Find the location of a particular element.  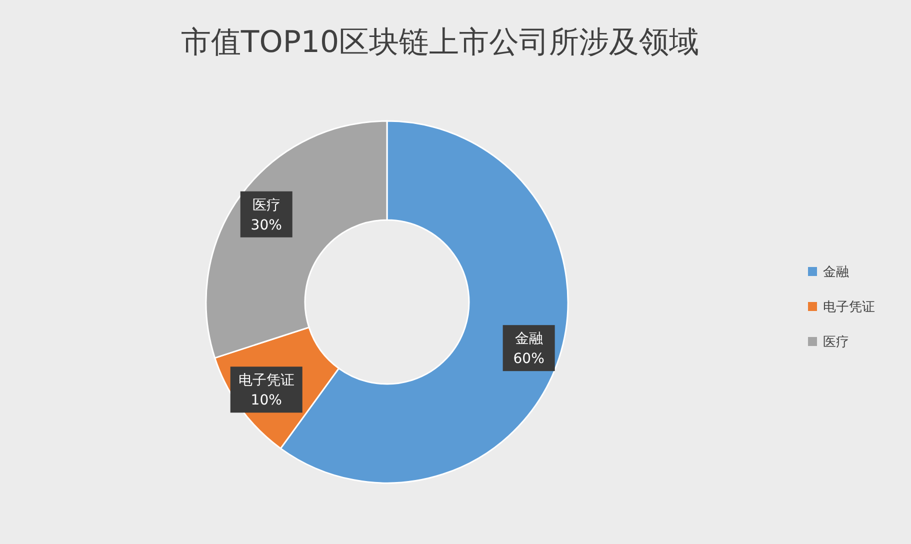

slice-label: 金融 is located at coordinates (528, 339).